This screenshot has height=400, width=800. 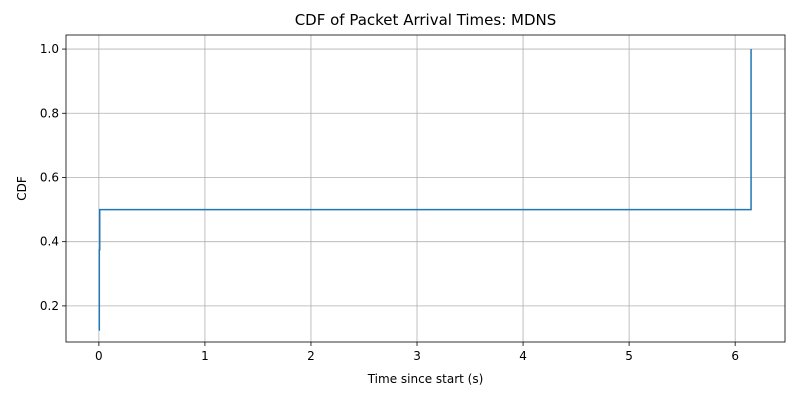 I want to click on y-tick-label: 1.0, so click(x=49, y=49).